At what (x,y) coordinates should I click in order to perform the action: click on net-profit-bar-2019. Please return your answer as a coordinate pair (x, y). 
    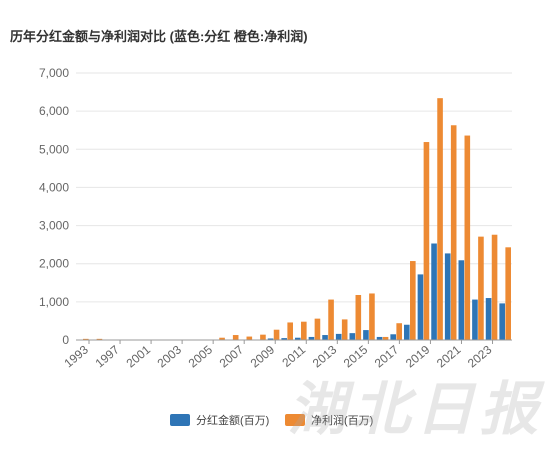
    Looking at the image, I should click on (440, 219).